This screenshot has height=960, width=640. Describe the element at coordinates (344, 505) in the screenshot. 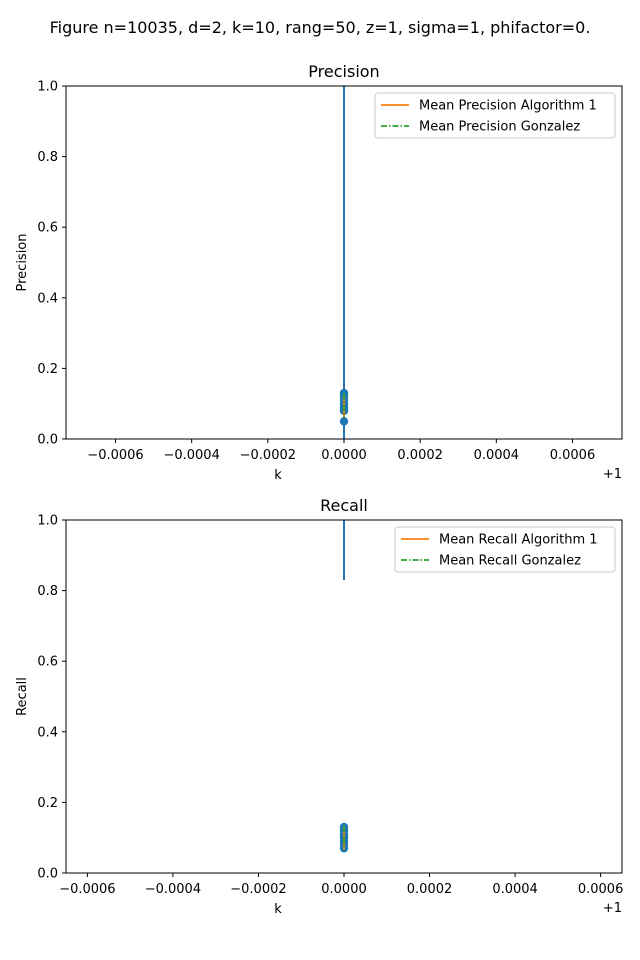

I see `recall-title: Recall` at that location.